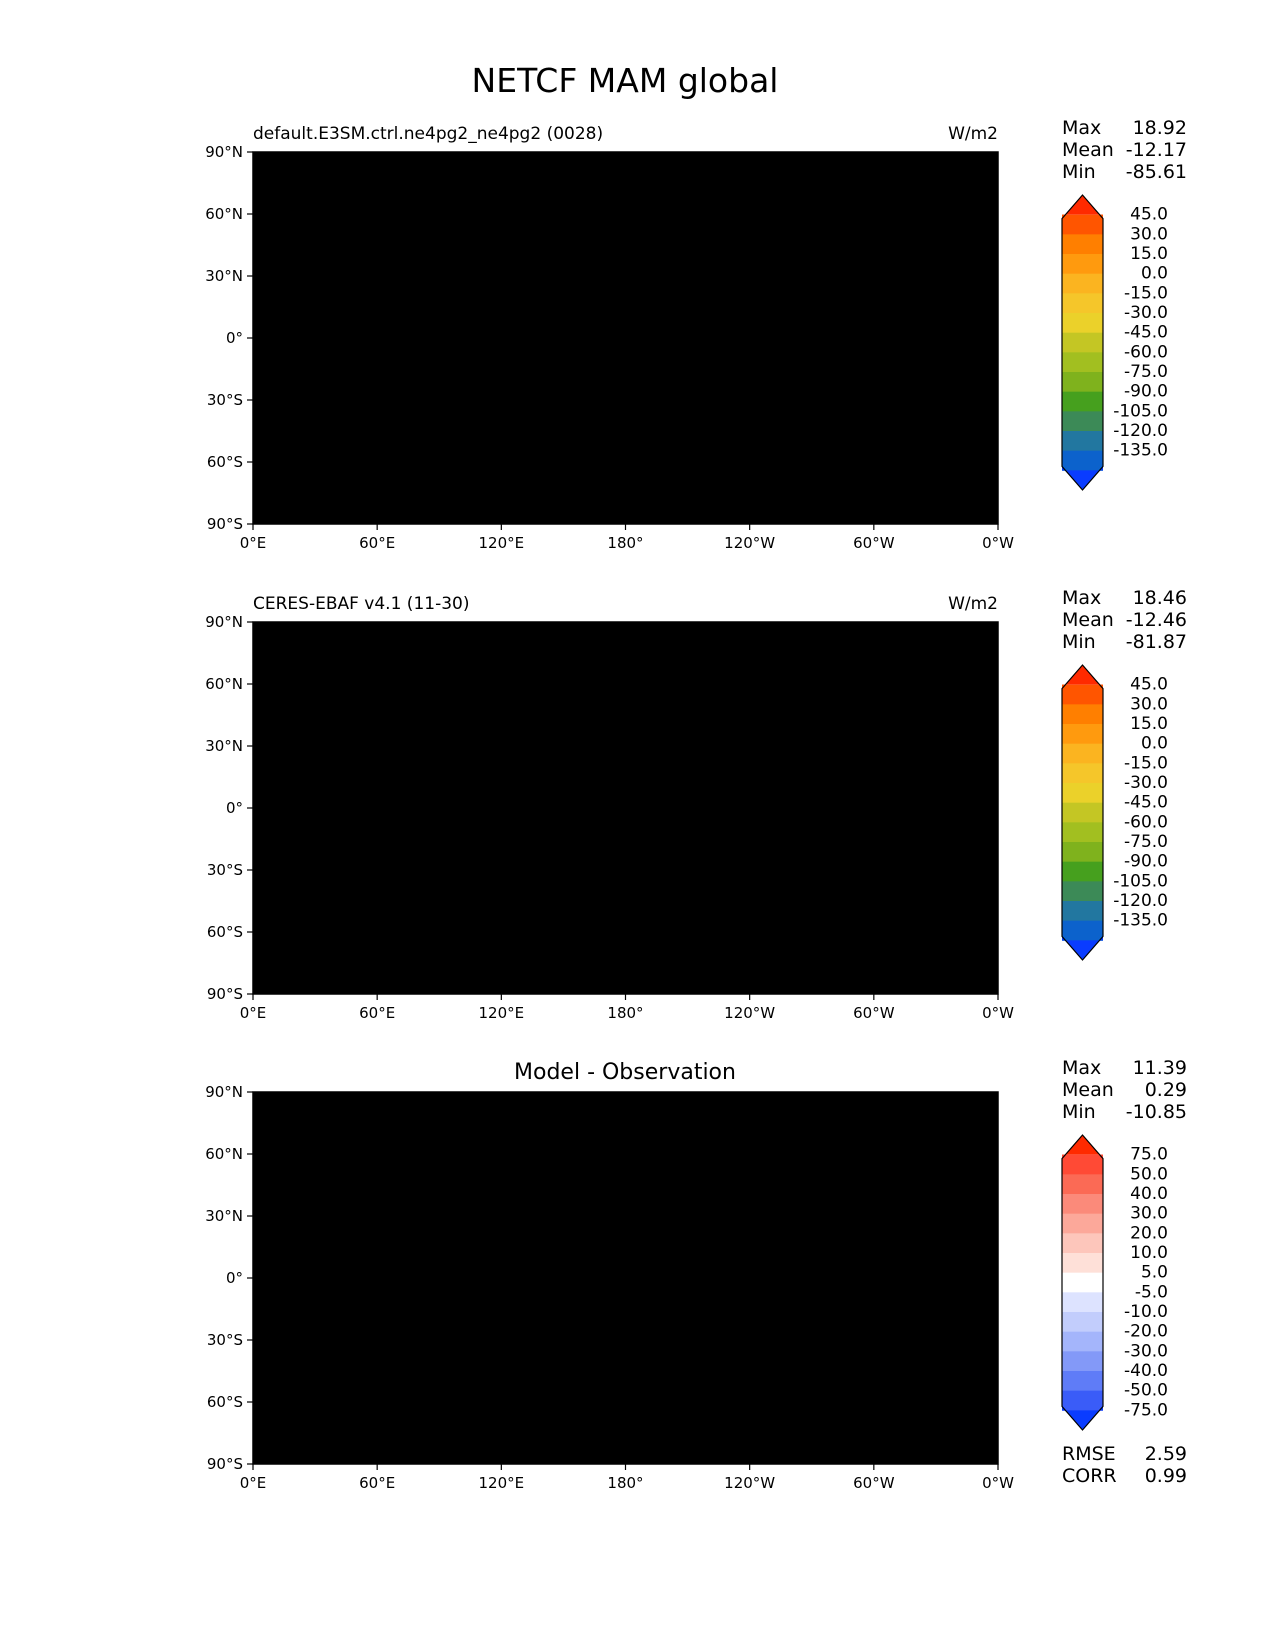  I want to click on panel-title-left: CERES-EBAF v4.1 (11-30), so click(361, 604).